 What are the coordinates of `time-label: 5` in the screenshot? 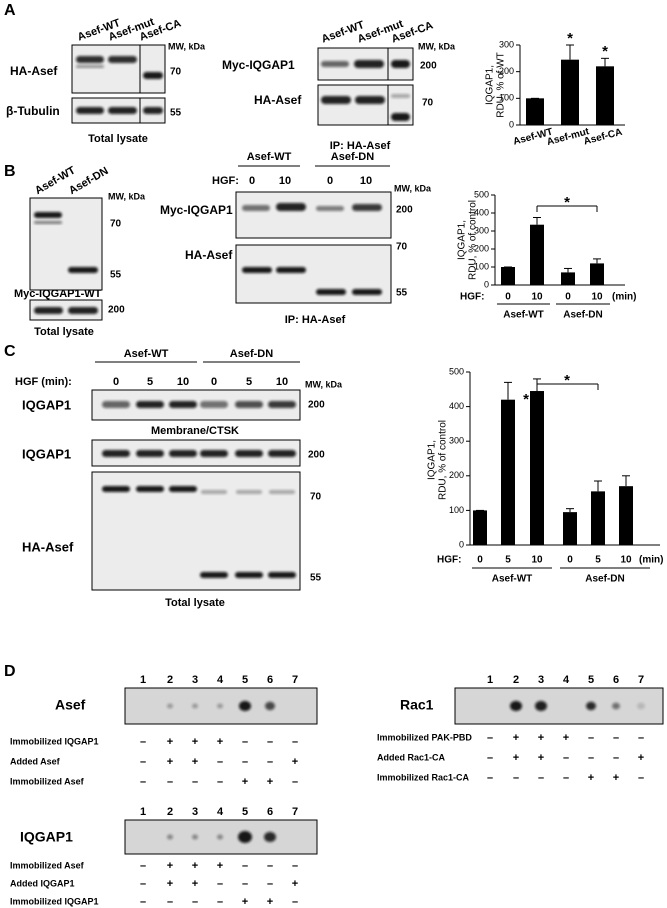 It's located at (249, 382).